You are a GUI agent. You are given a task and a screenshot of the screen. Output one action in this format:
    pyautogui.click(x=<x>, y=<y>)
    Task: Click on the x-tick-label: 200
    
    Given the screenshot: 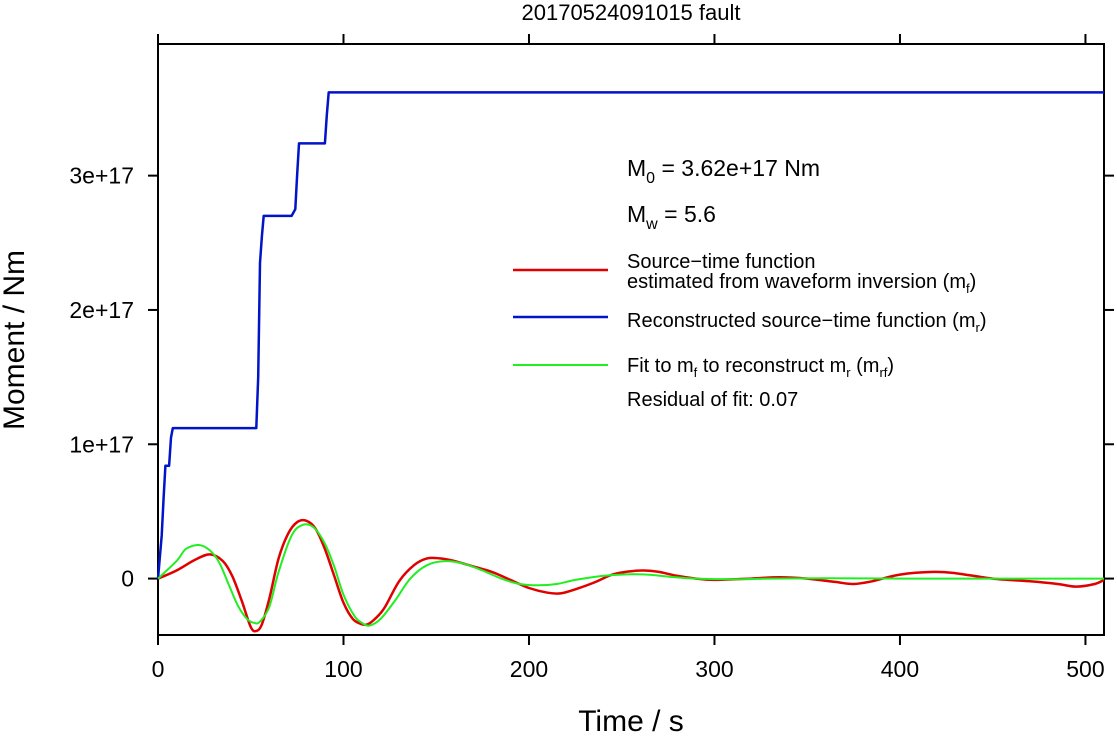 What is the action you would take?
    pyautogui.click(x=529, y=669)
    